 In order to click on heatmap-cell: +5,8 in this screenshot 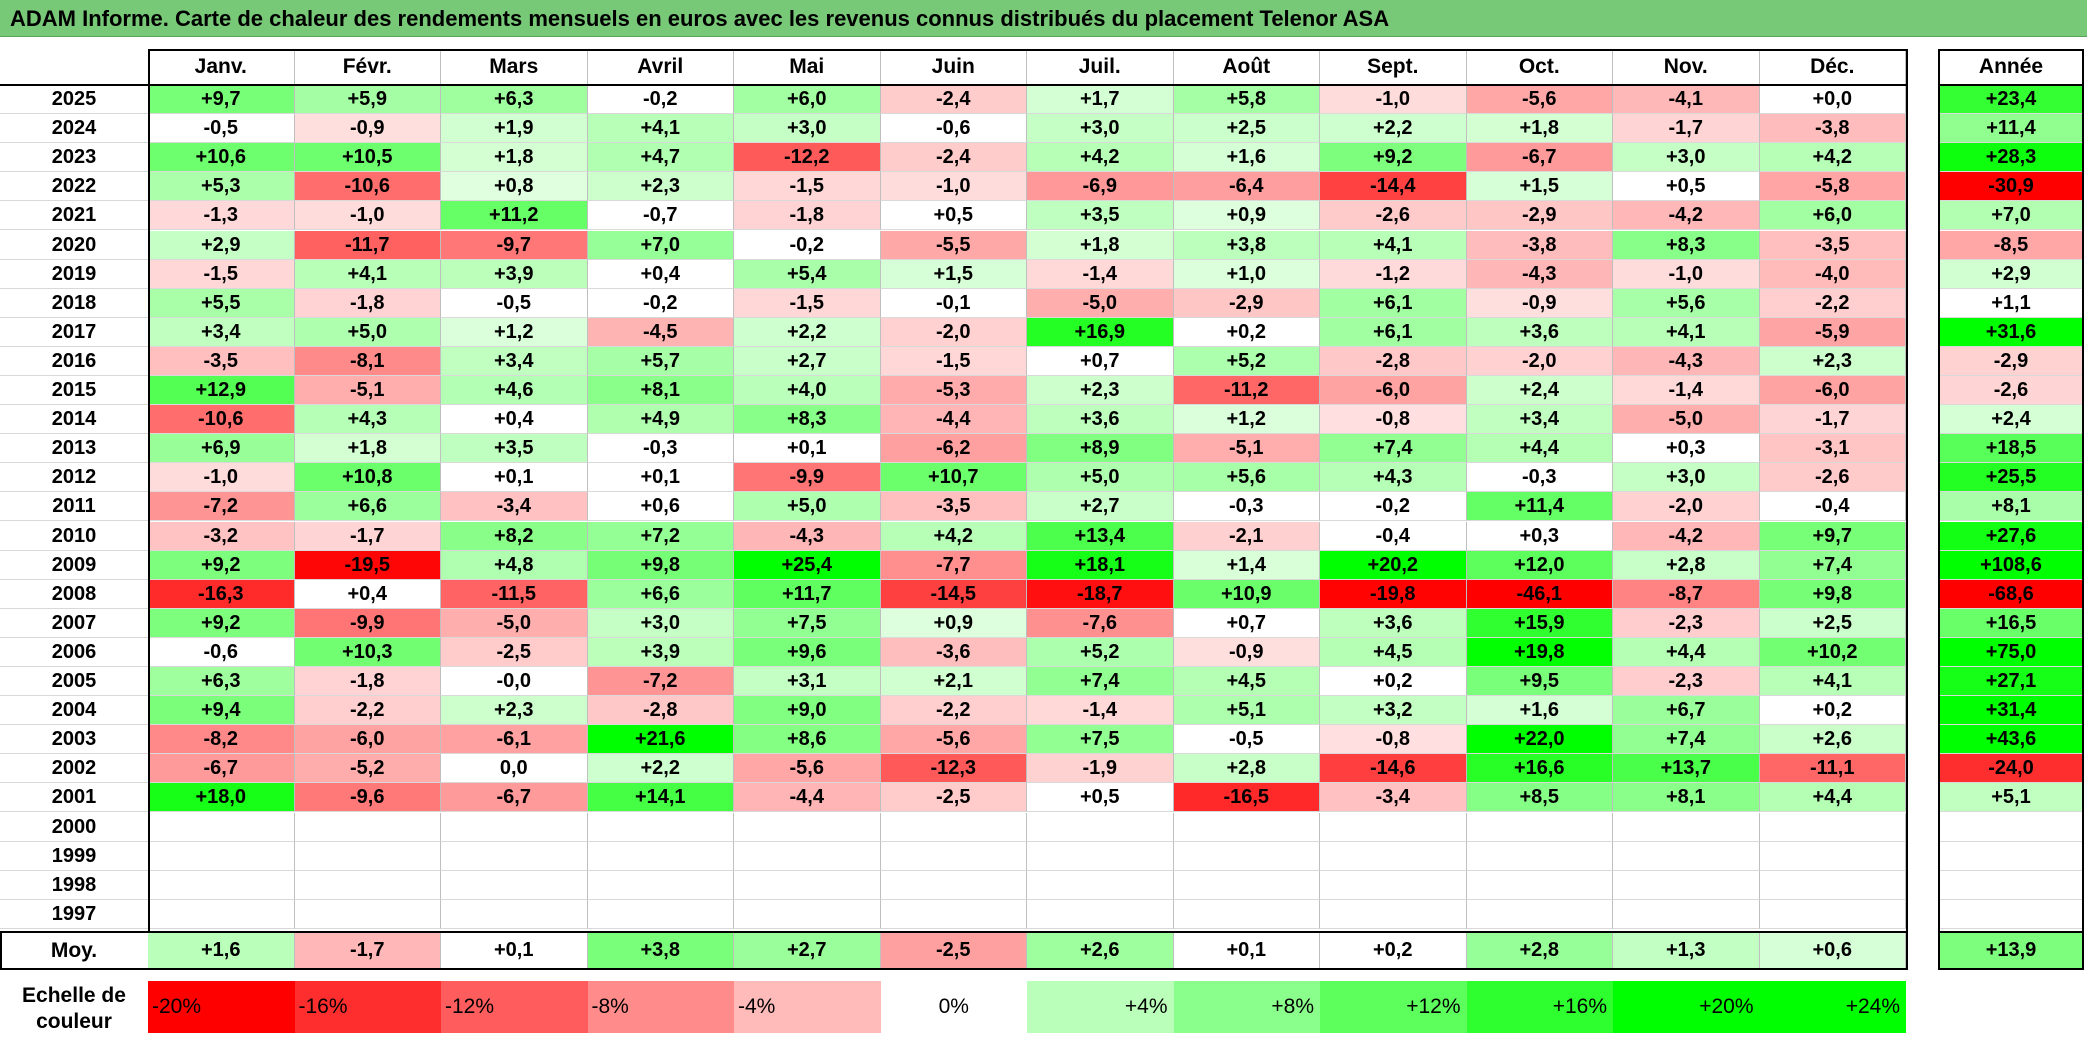, I will do `click(1246, 100)`.